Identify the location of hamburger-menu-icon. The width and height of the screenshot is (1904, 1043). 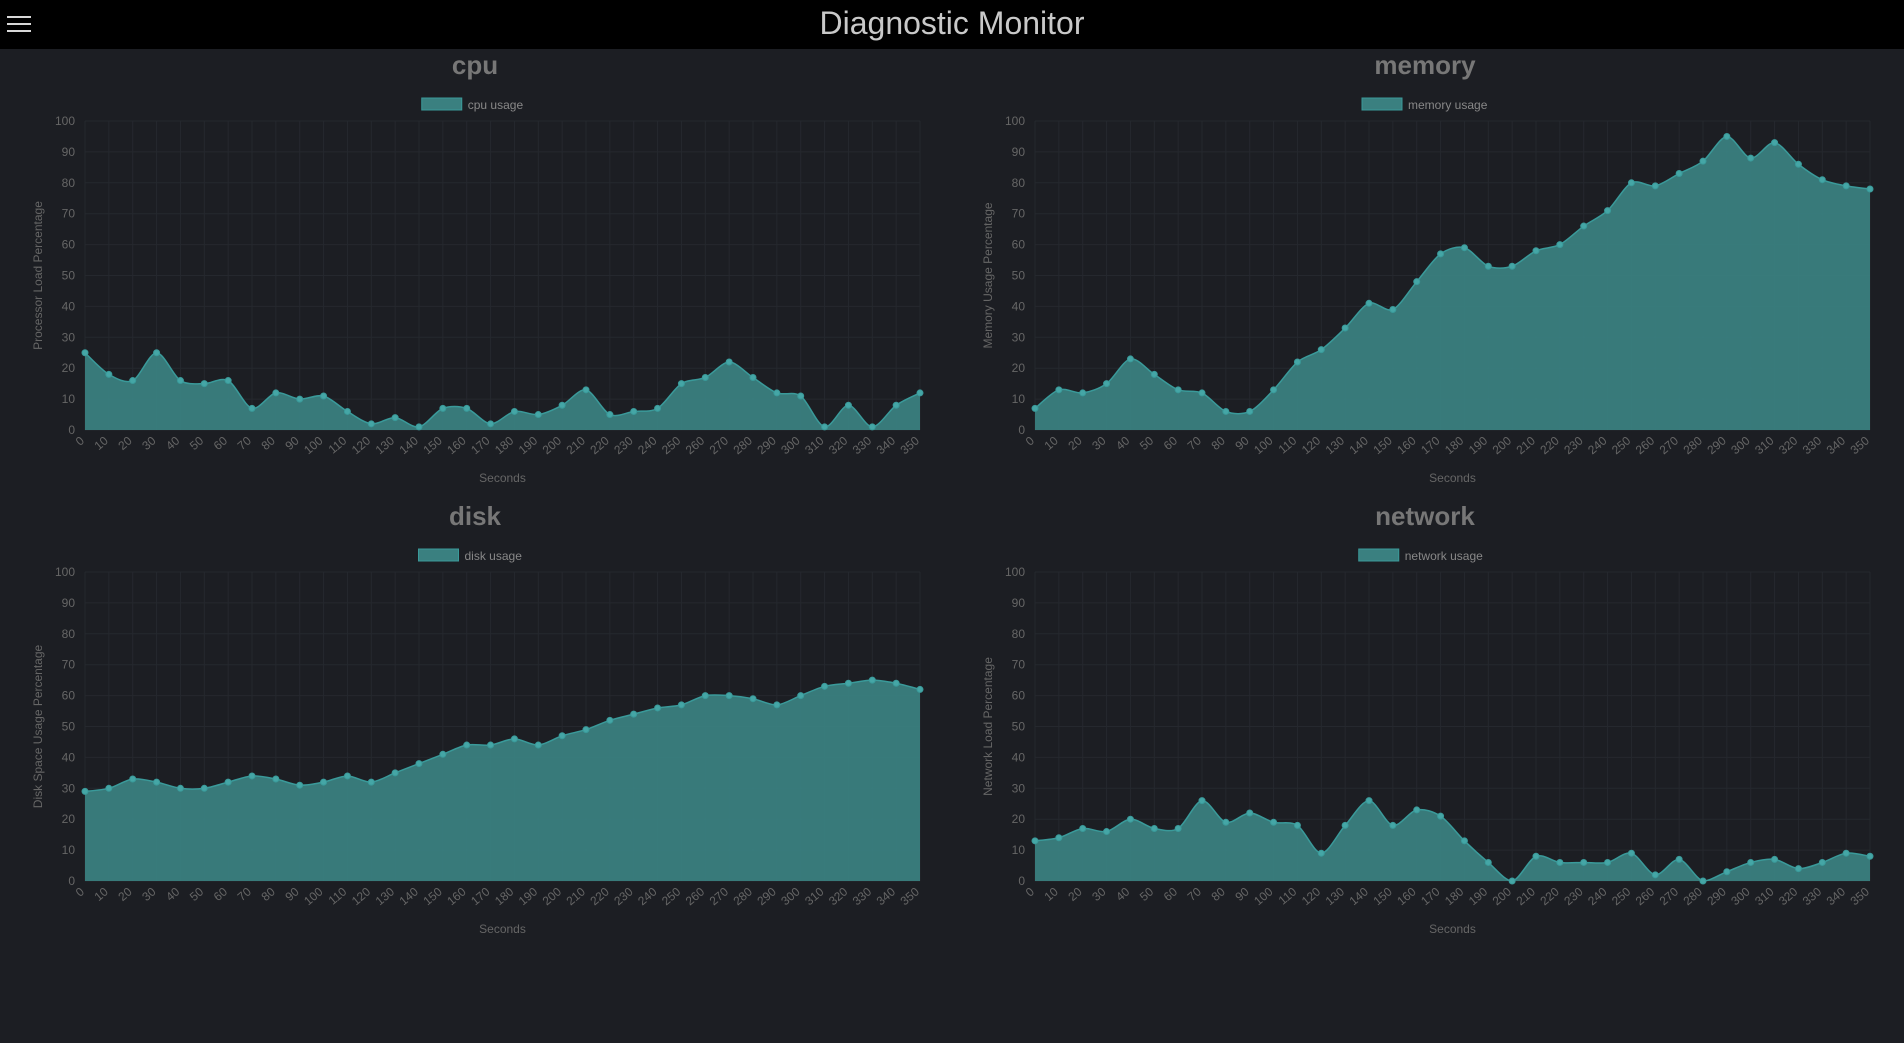
(19, 24).